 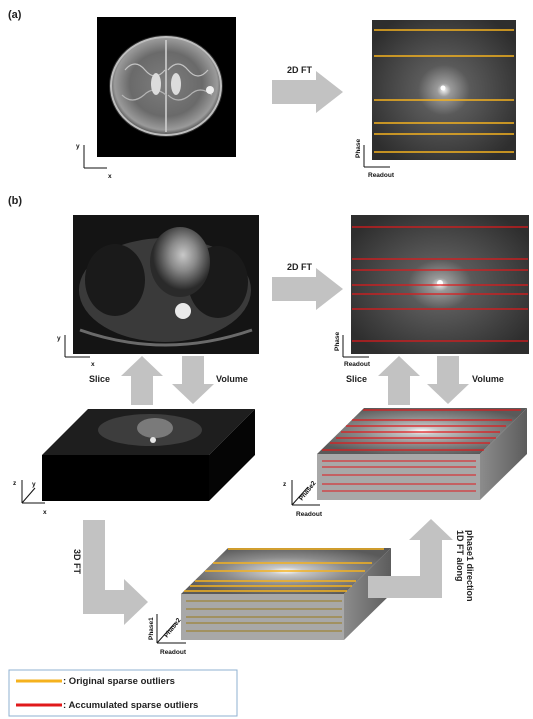 What do you see at coordinates (422, 454) in the screenshot?
I see `kspace-volume-box-right` at bounding box center [422, 454].